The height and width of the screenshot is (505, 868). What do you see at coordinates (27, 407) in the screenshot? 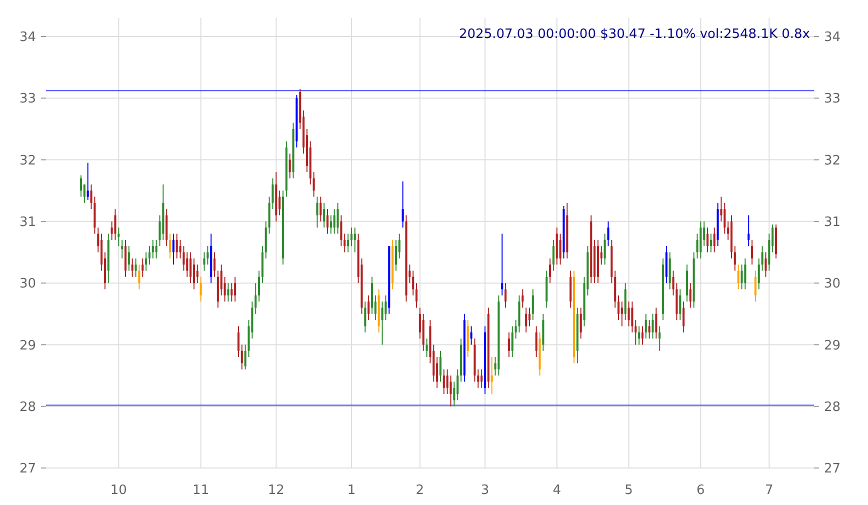
I see `y-tick-label: 28` at bounding box center [27, 407].